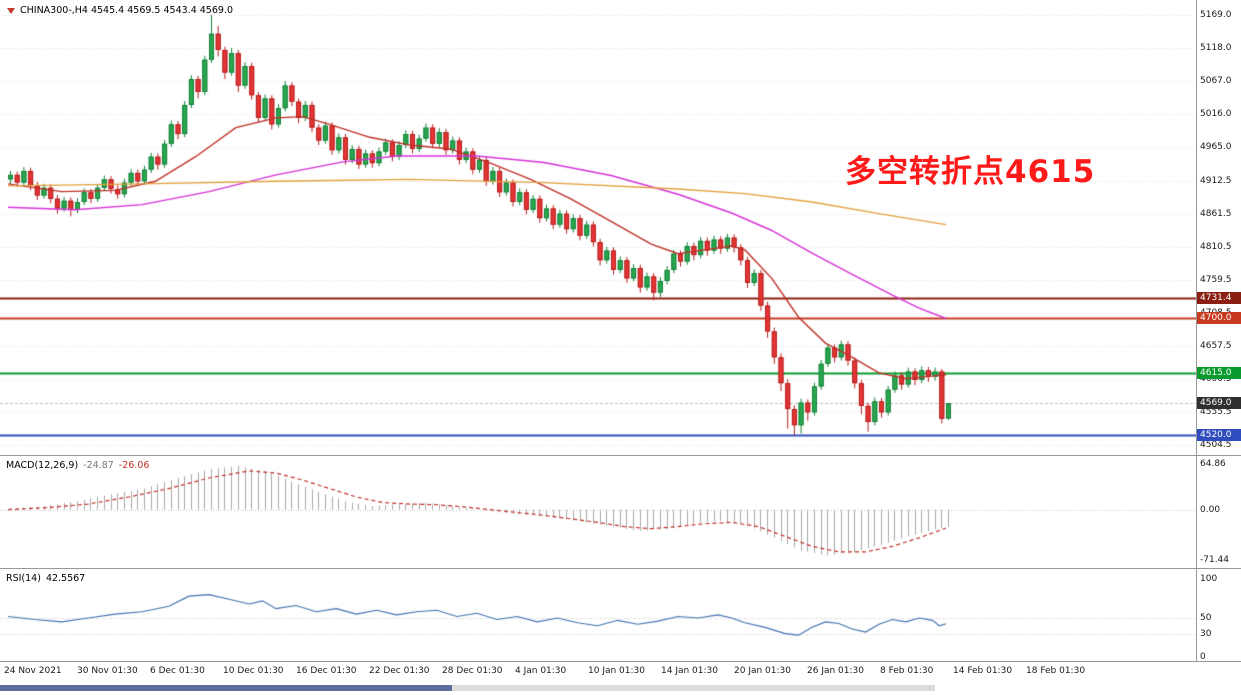  I want to click on chart-title-text: CHINA300-,H4 4545.4 4569.5 4543.4 4569.0, so click(126, 10).